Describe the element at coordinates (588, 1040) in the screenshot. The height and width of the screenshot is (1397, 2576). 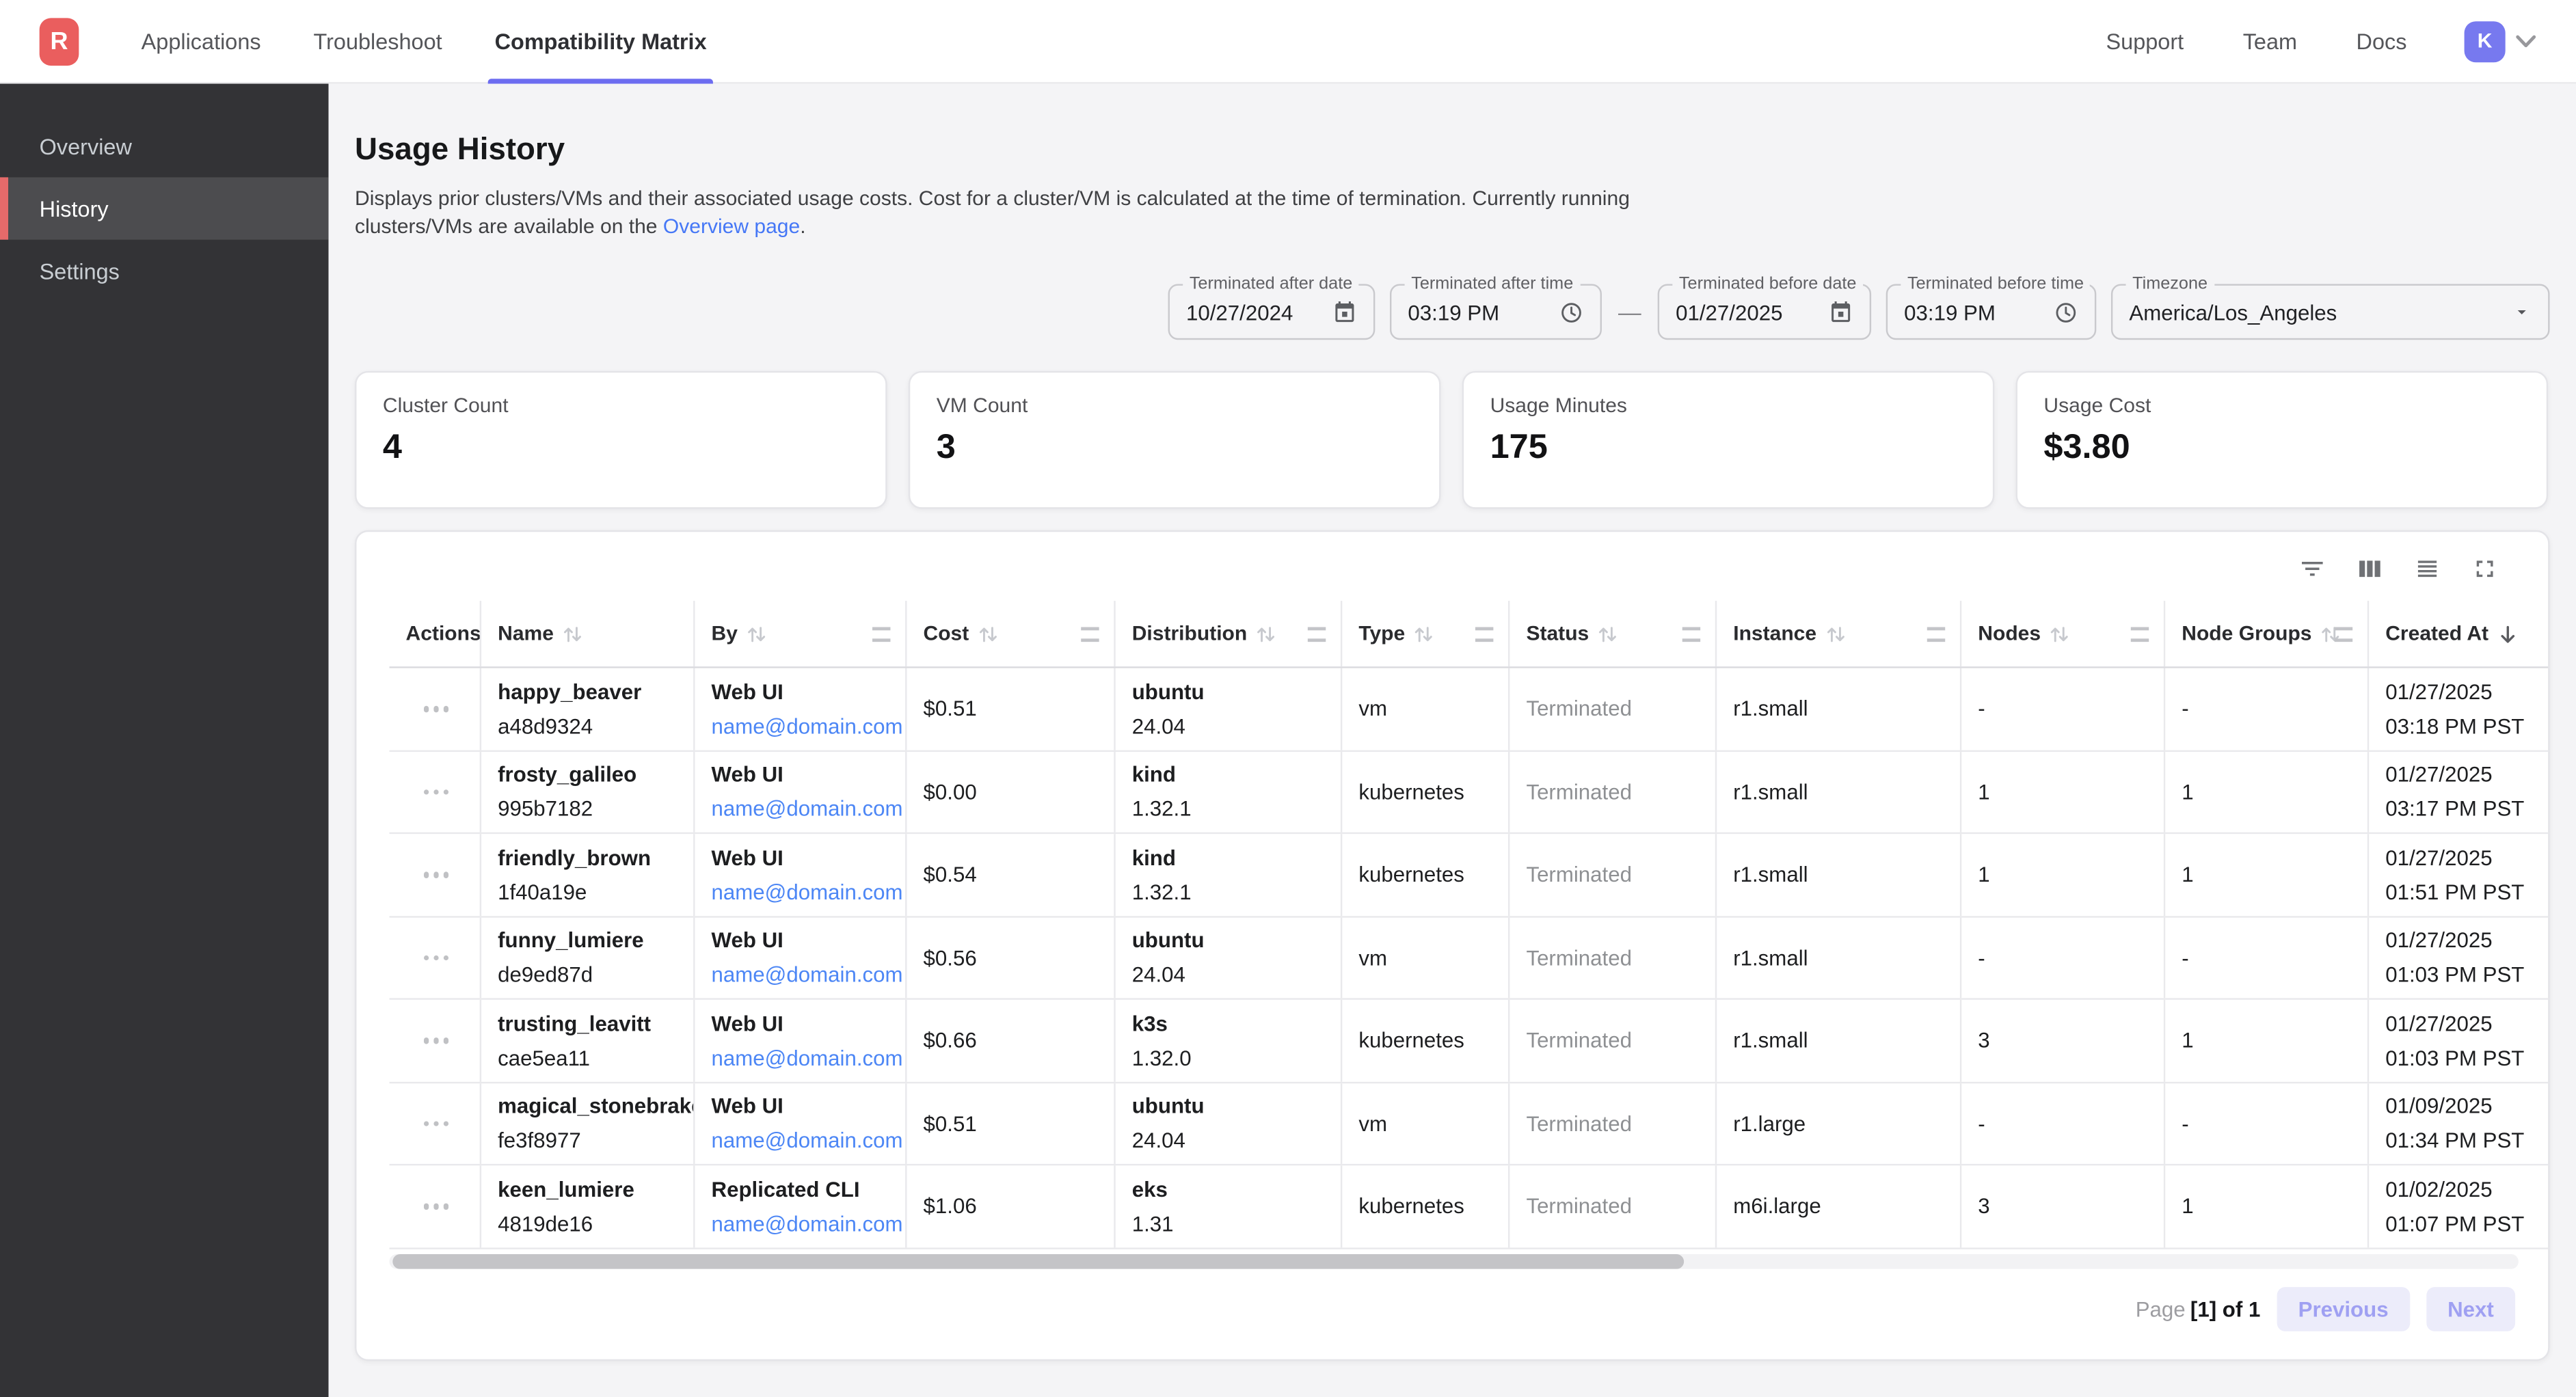
I see `name-cell: trusting_leavitt cae5ea11` at that location.